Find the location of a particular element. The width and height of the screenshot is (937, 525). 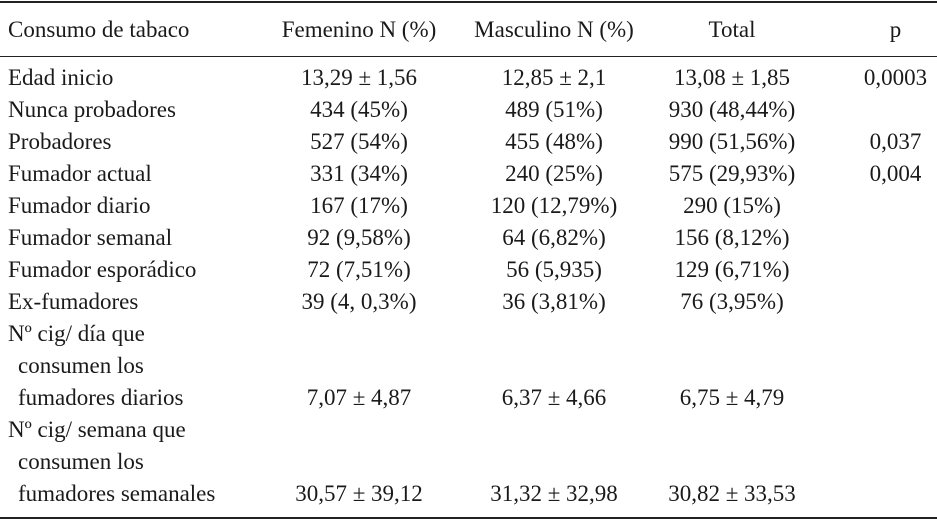

row-label-line: fumadores diarios is located at coordinates (101, 397).